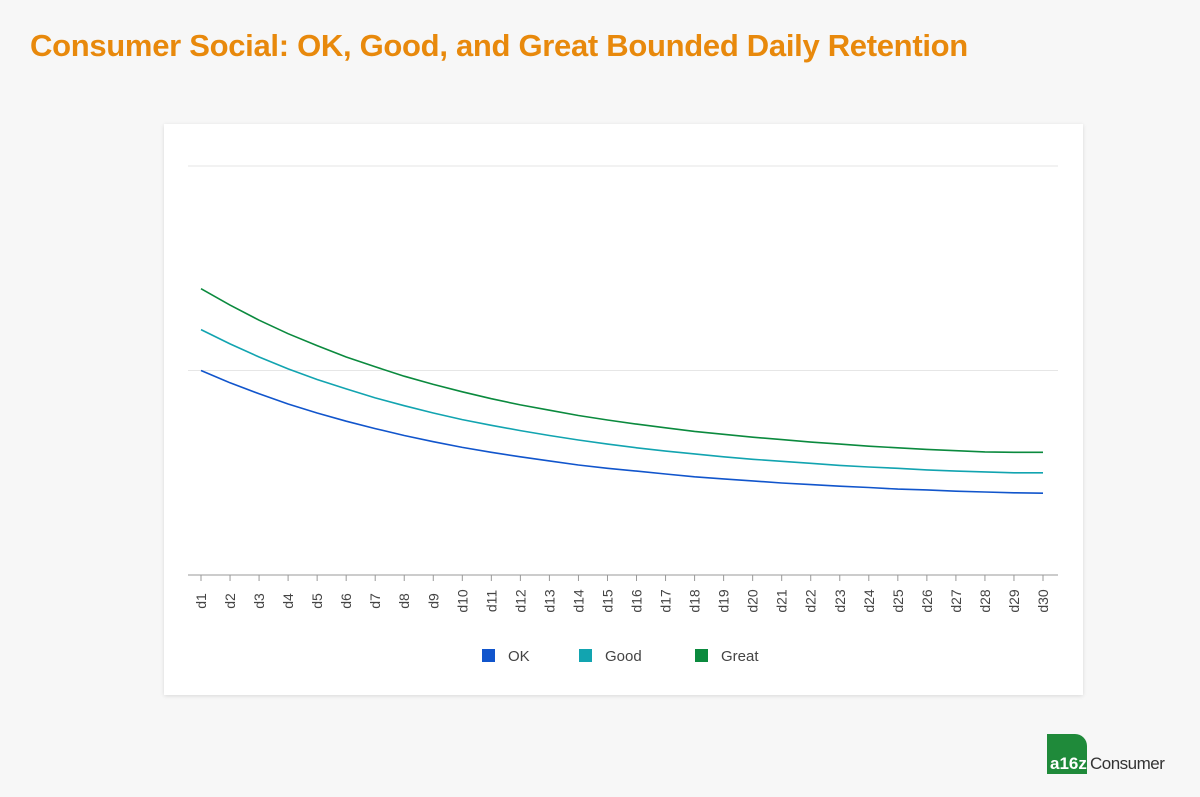 This screenshot has width=1200, height=797. I want to click on x-tick-label: d16, so click(637, 601).